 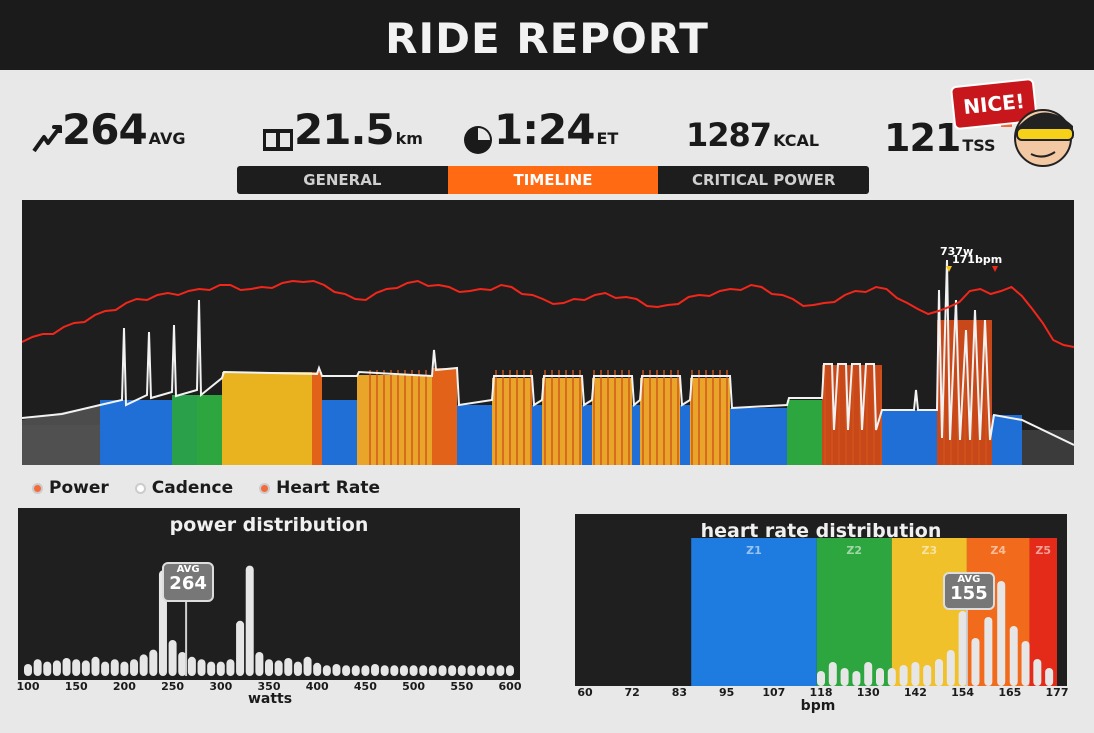 What do you see at coordinates (963, 692) in the screenshot?
I see `heart-rate-tick-label: 154` at bounding box center [963, 692].